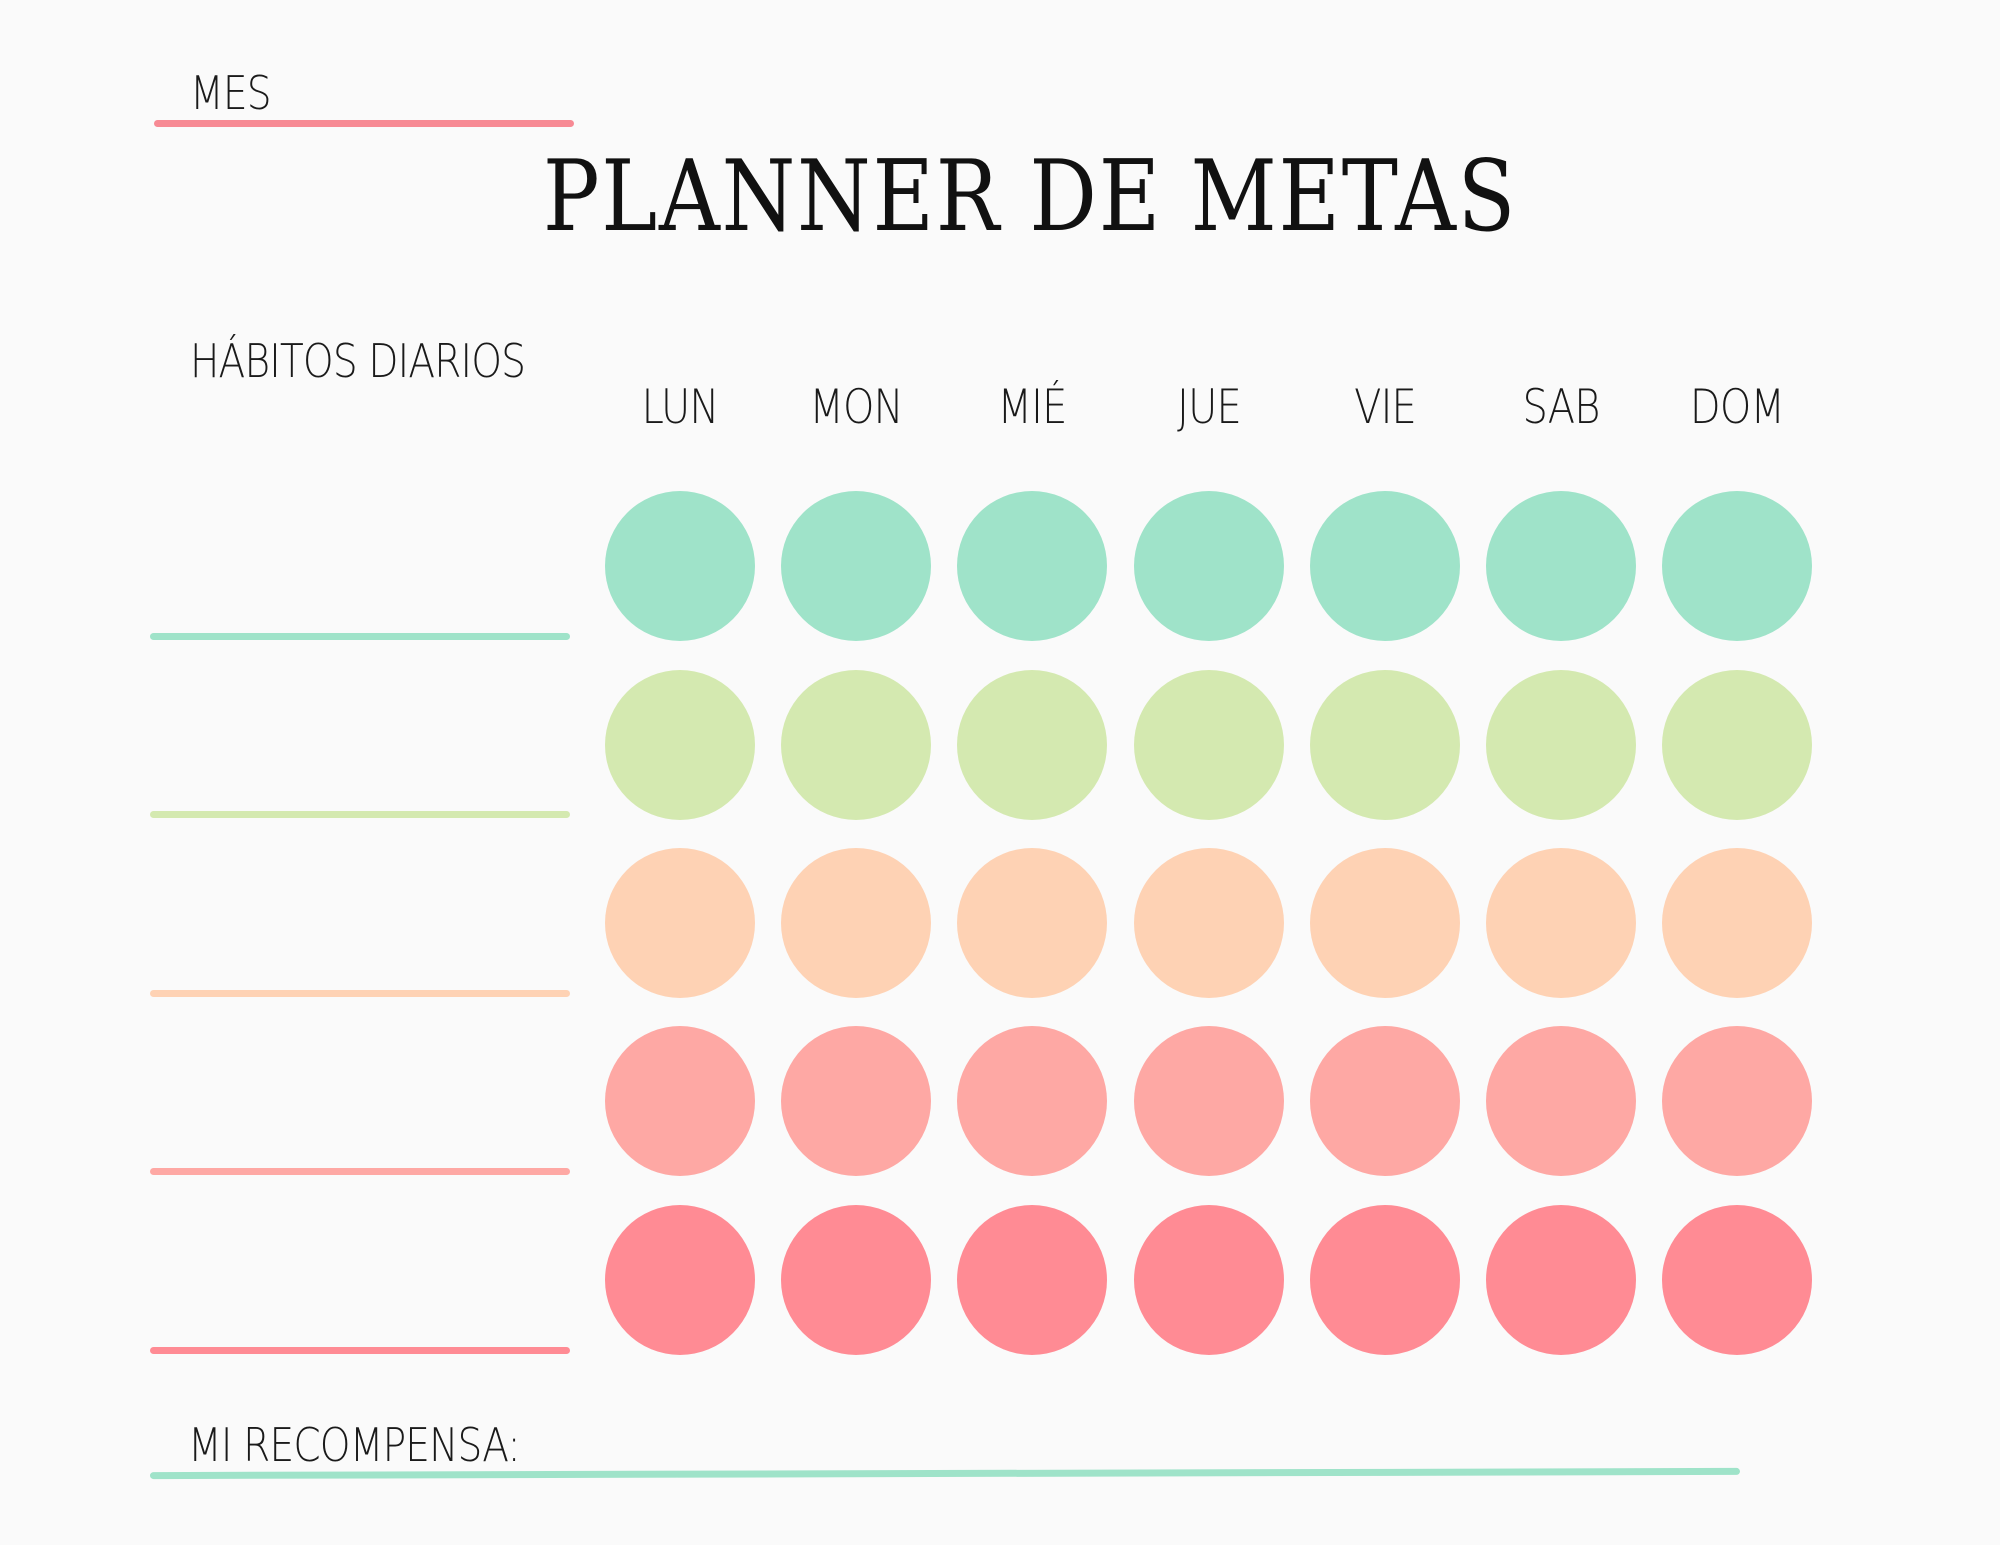  I want to click on habit-dot-r0-c1, so click(856, 566).